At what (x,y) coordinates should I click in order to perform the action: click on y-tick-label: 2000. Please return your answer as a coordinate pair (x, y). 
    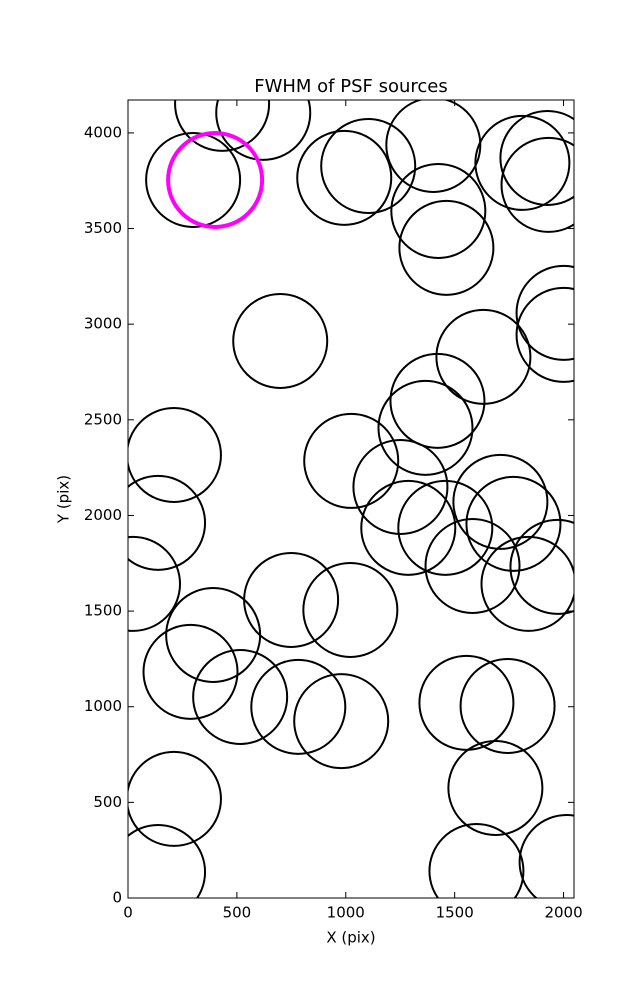
    Looking at the image, I should click on (103, 515).